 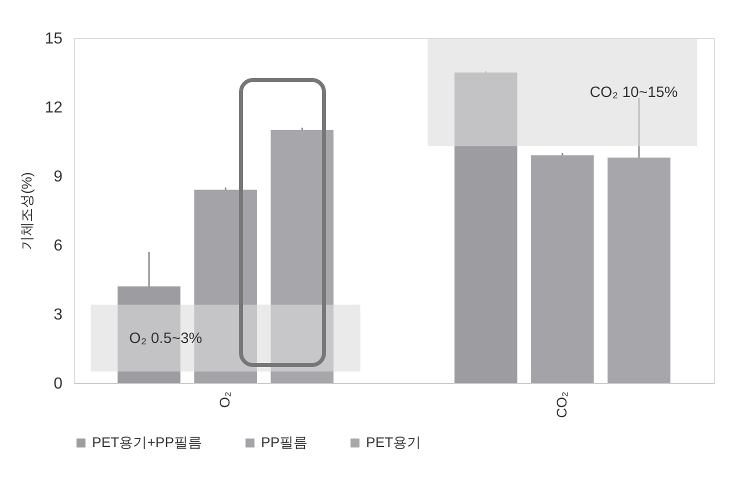 What do you see at coordinates (58, 315) in the screenshot?
I see `y-tick-label: 3` at bounding box center [58, 315].